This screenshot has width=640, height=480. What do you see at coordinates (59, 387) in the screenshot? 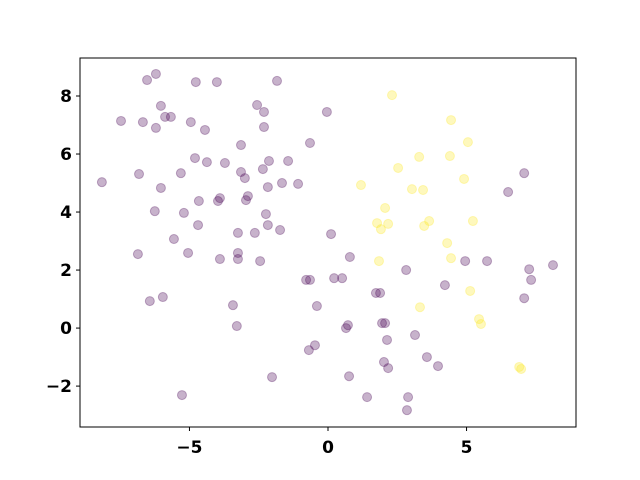
I see `y-tick-label: −2` at bounding box center [59, 387].